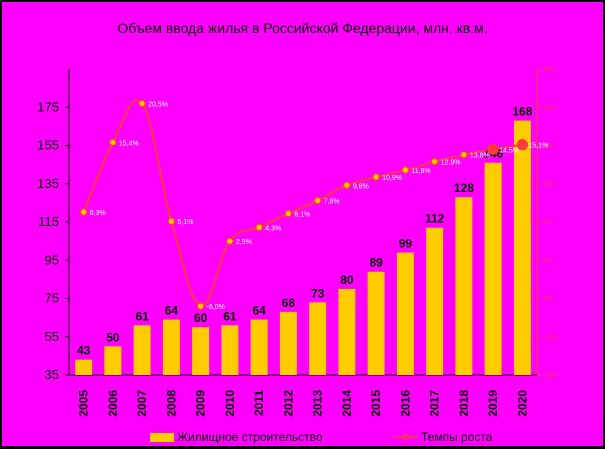 The image size is (605, 449). I want to click on bar-value-label: 68, so click(289, 303).